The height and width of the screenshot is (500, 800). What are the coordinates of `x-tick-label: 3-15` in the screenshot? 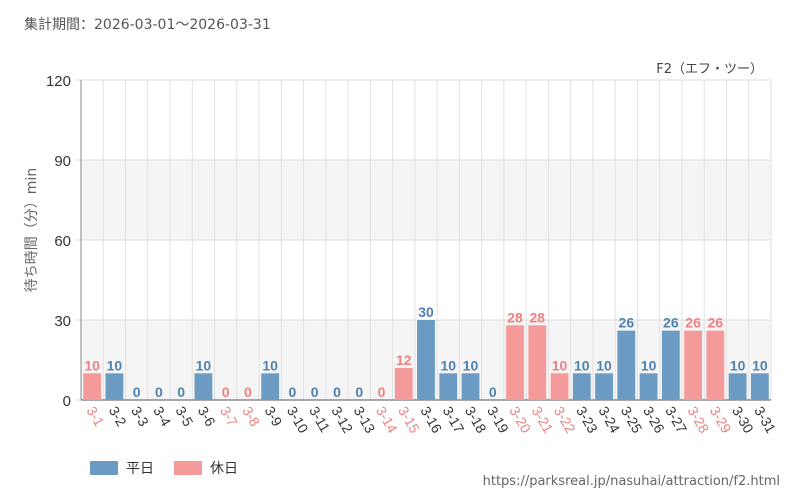 It's located at (409, 420).